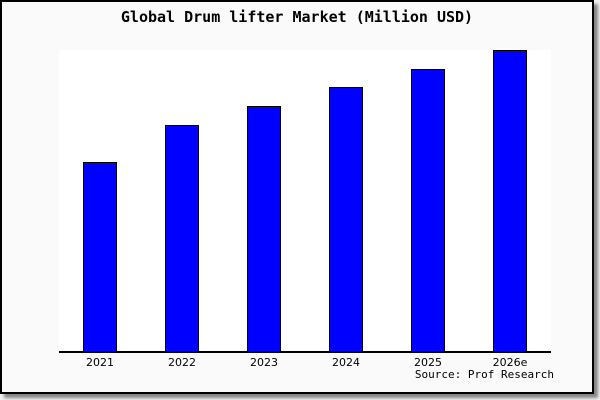 The width and height of the screenshot is (600, 400). What do you see at coordinates (428, 362) in the screenshot?
I see `x-tick-label-2025: 2025` at bounding box center [428, 362].